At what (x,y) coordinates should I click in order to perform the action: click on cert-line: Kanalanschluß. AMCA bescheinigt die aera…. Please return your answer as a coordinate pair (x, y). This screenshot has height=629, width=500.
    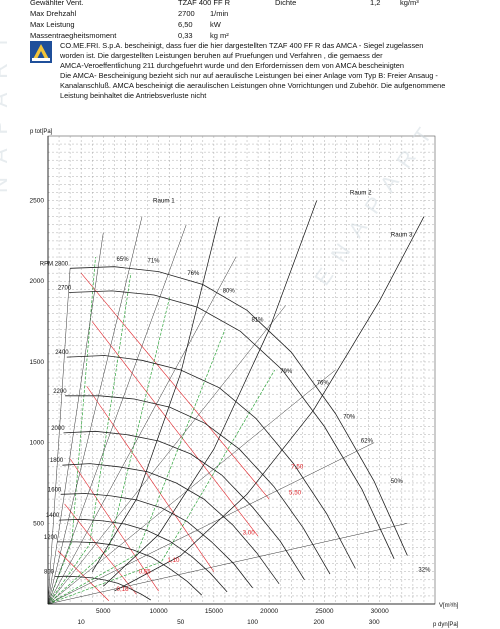
    Looking at the image, I should click on (253, 85).